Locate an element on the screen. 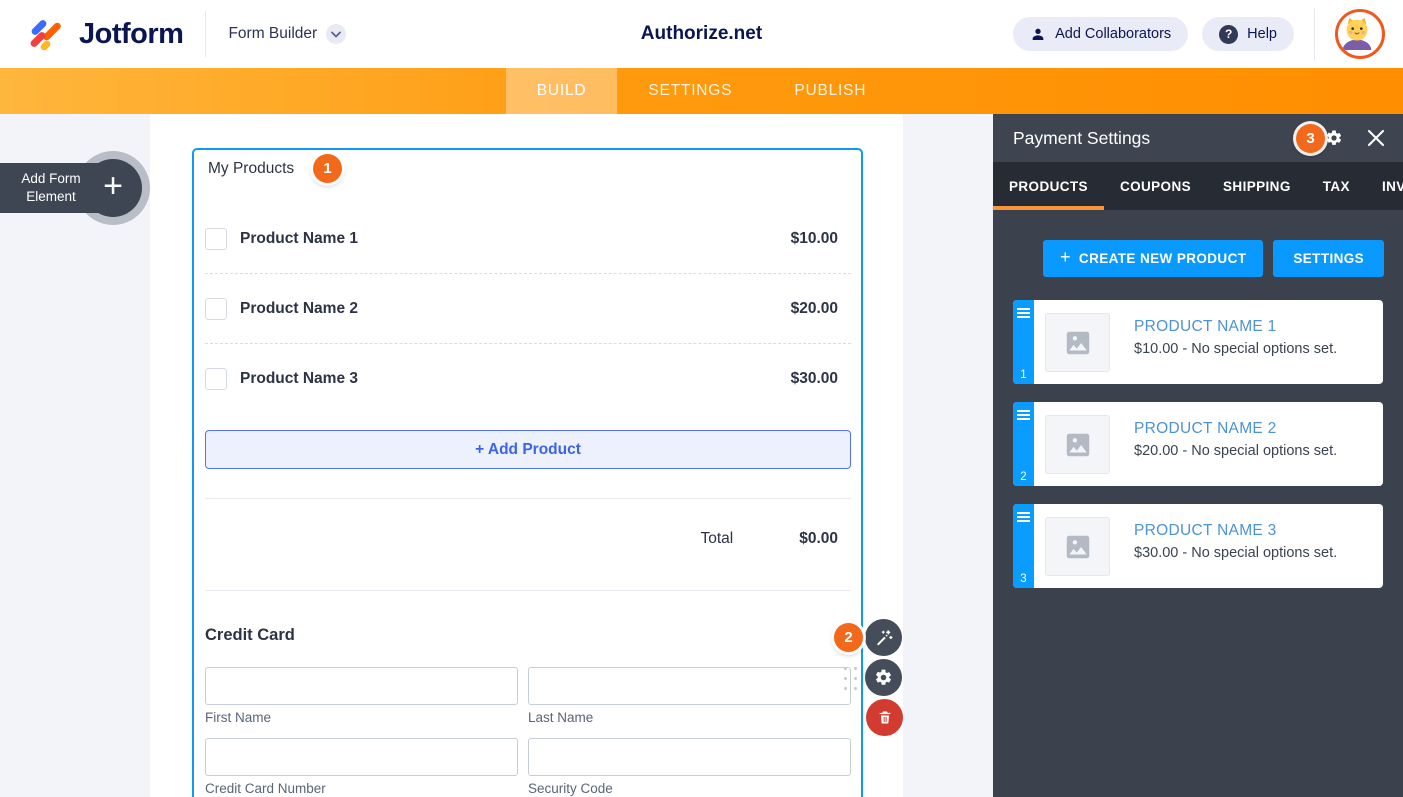 The width and height of the screenshot is (1403, 797). product-row: Product Name 2 $20.00 is located at coordinates (528, 309).